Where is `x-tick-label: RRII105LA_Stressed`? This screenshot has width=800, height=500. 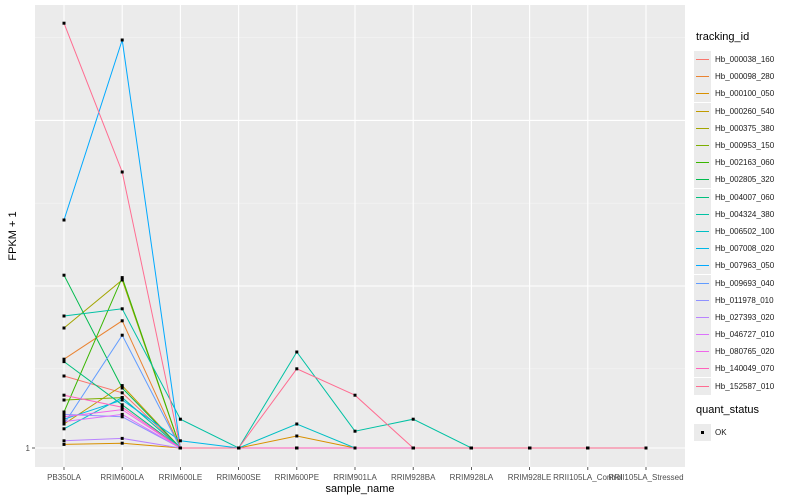
x-tick-label: RRII105LA_Stressed is located at coordinates (645, 477).